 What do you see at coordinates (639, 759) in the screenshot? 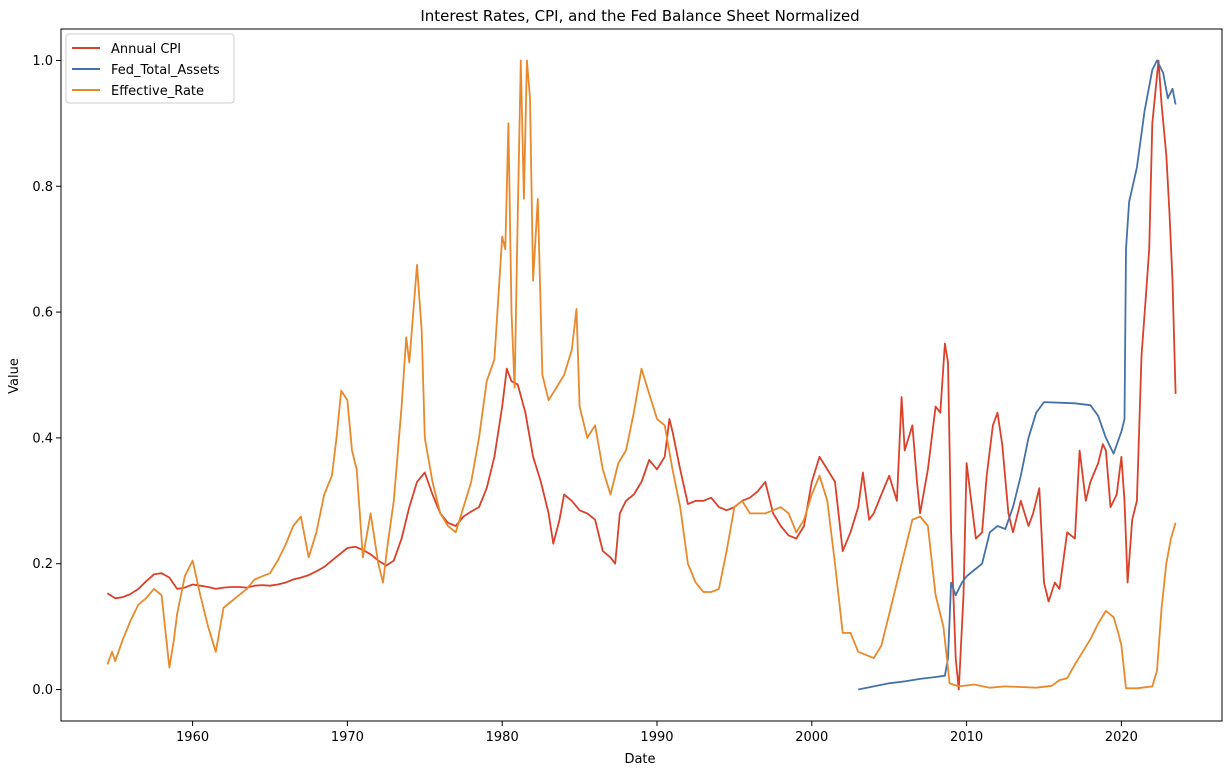
I see `x-axis-title: Date` at bounding box center [639, 759].